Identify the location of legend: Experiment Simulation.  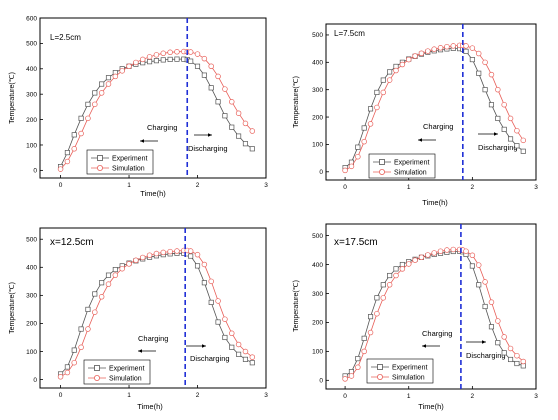
(120, 162).